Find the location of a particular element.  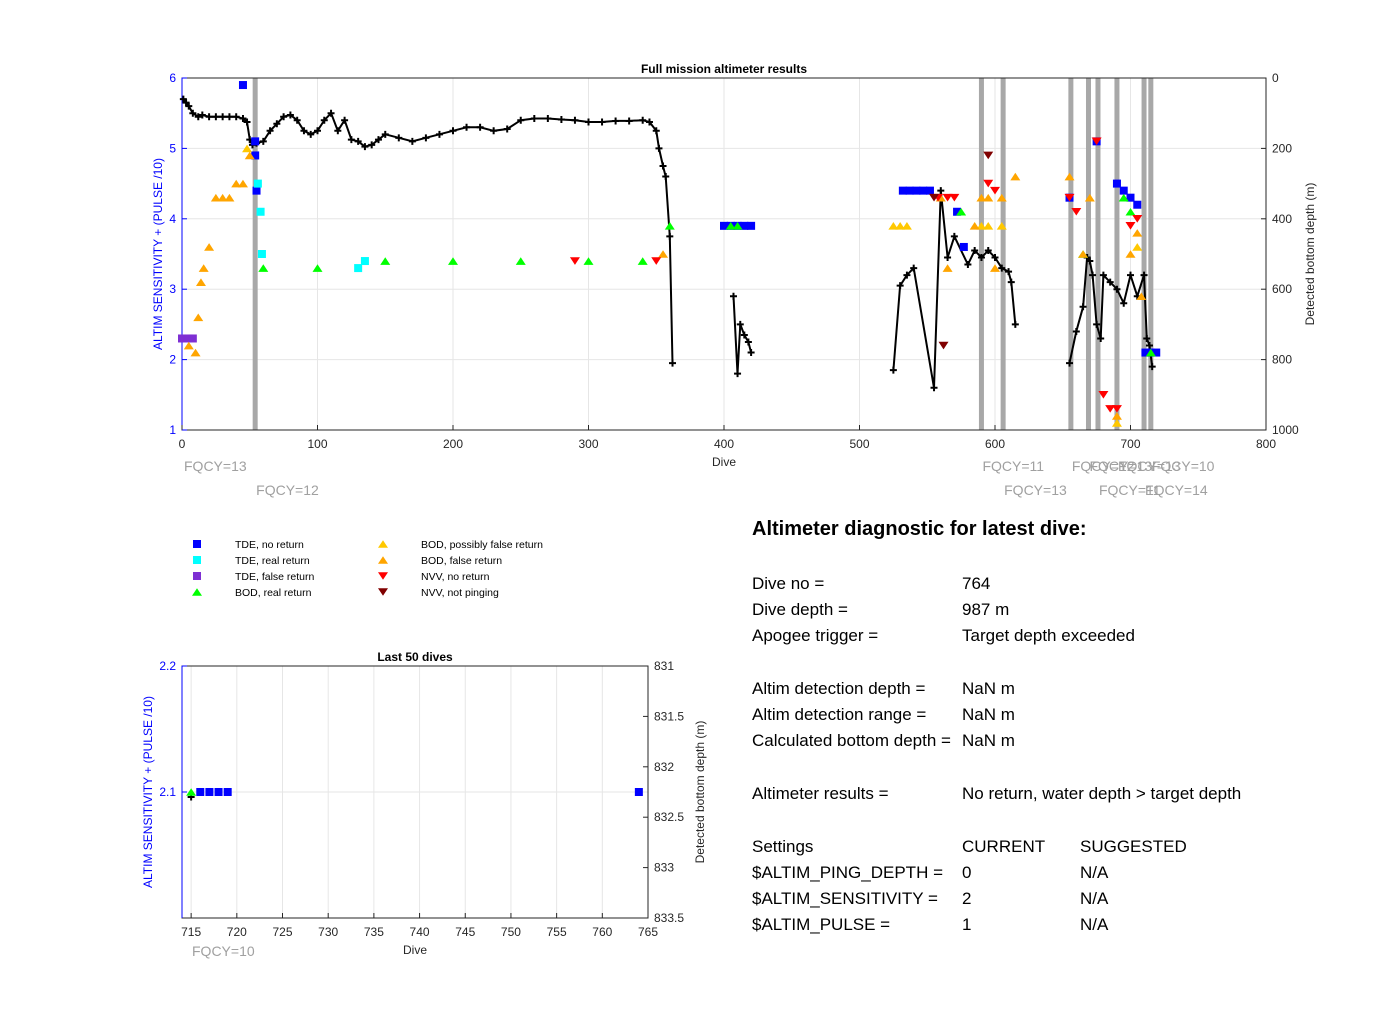

ping-depth-label: $ALTIM_PING_DEPTH = is located at coordinates (847, 872).